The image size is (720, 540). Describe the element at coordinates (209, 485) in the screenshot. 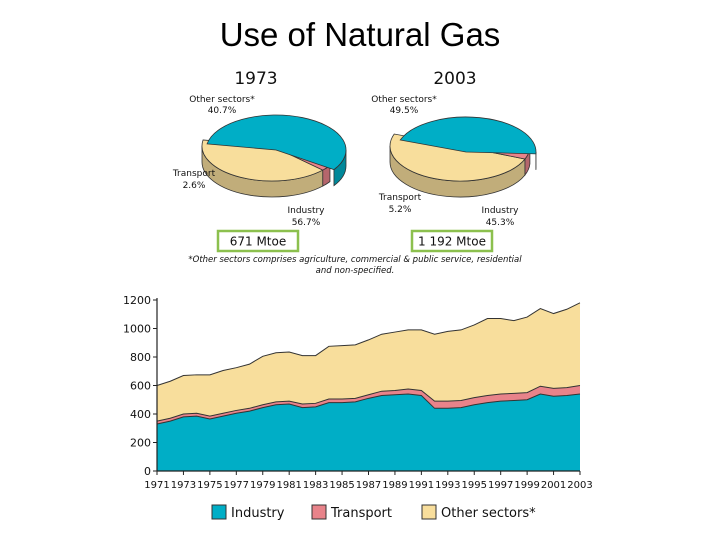

I see `x-tick-label: 1975` at that location.